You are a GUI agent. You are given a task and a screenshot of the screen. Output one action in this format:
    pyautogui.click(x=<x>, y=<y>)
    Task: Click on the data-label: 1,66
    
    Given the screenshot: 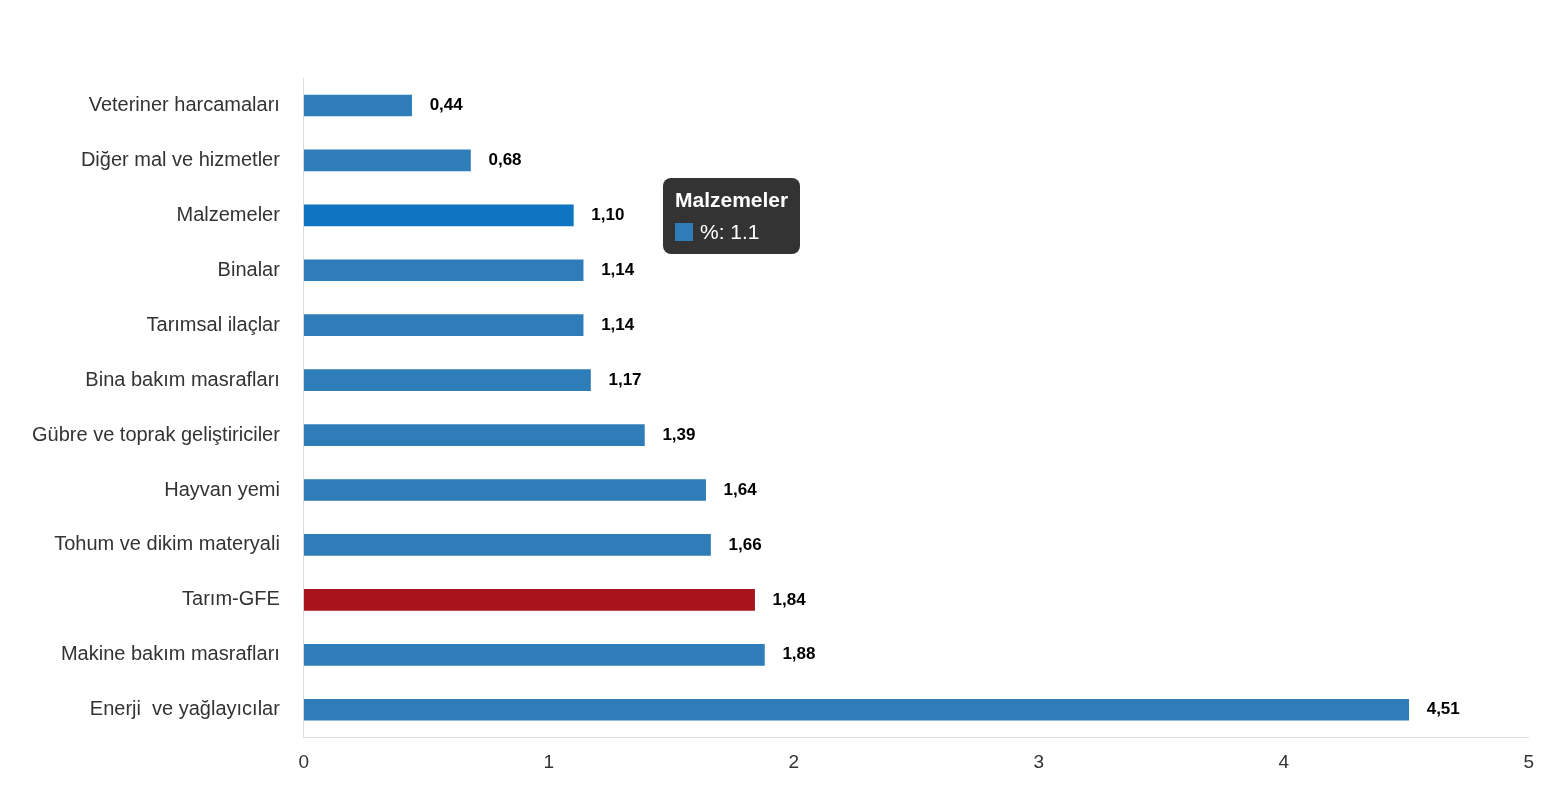 What is the action you would take?
    pyautogui.click(x=745, y=544)
    